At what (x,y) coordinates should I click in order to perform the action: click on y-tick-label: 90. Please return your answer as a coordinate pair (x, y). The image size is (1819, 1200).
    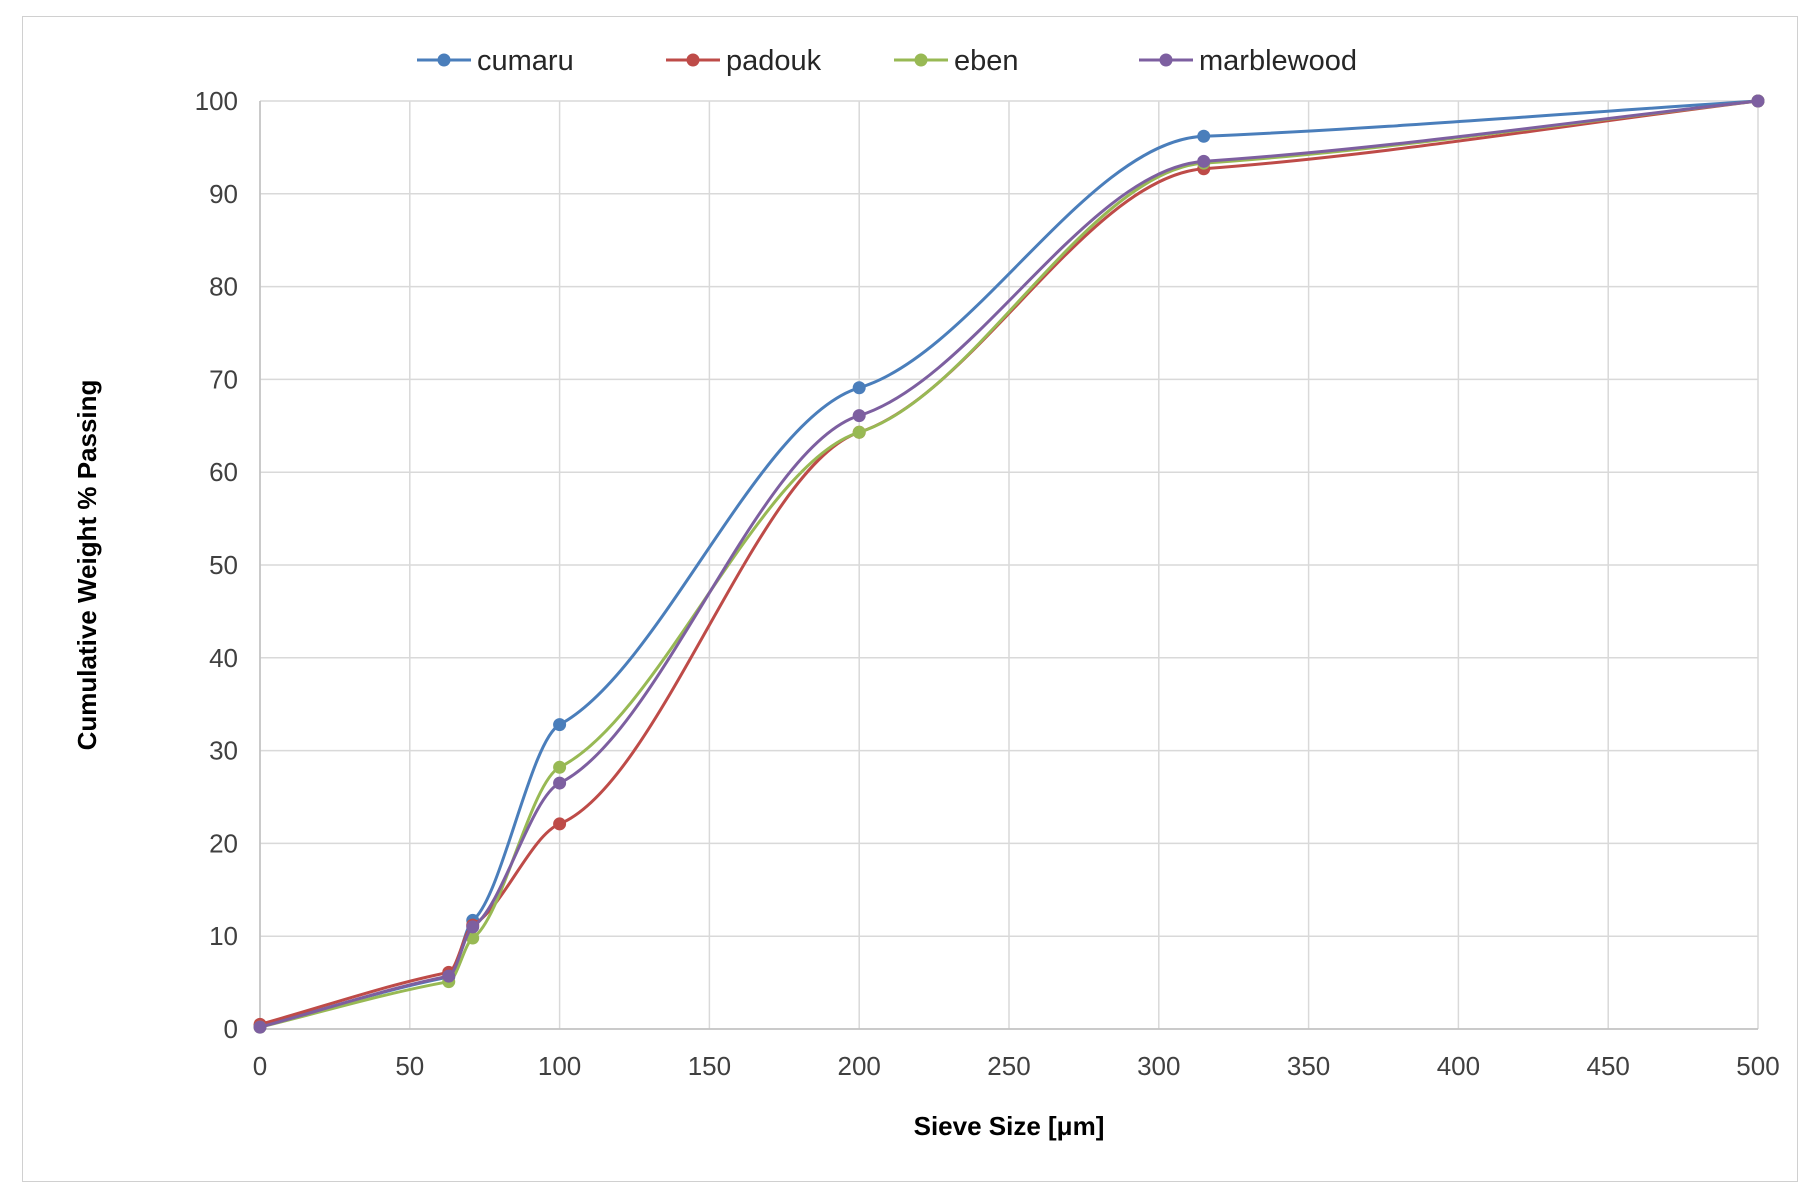
    Looking at the image, I should click on (223, 194).